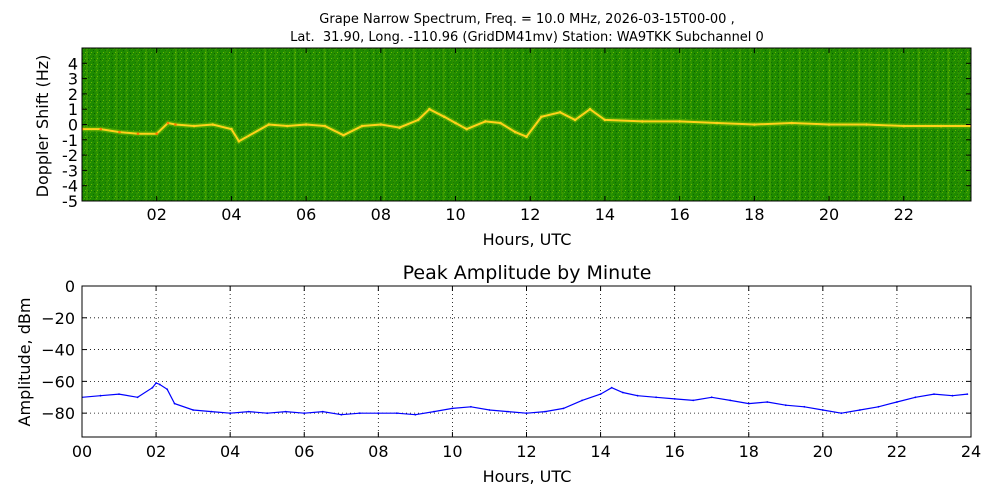  I want to click on spectrogram-y-label: Doppler Shift (Hz), so click(42, 126).